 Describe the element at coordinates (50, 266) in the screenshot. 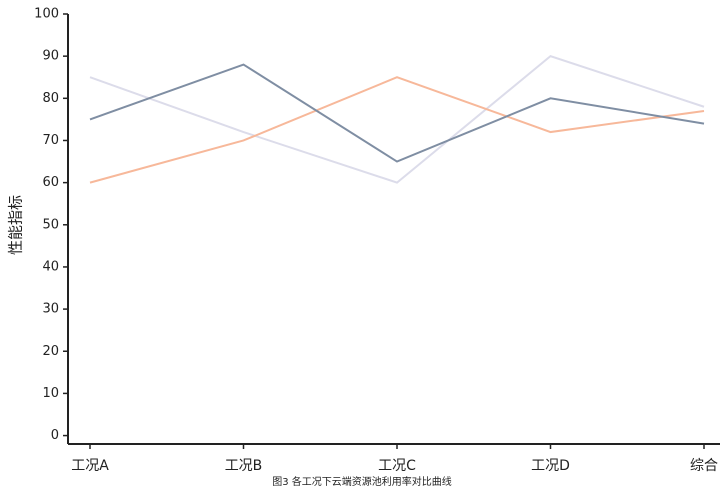

I see `y-tick-label: 40` at that location.